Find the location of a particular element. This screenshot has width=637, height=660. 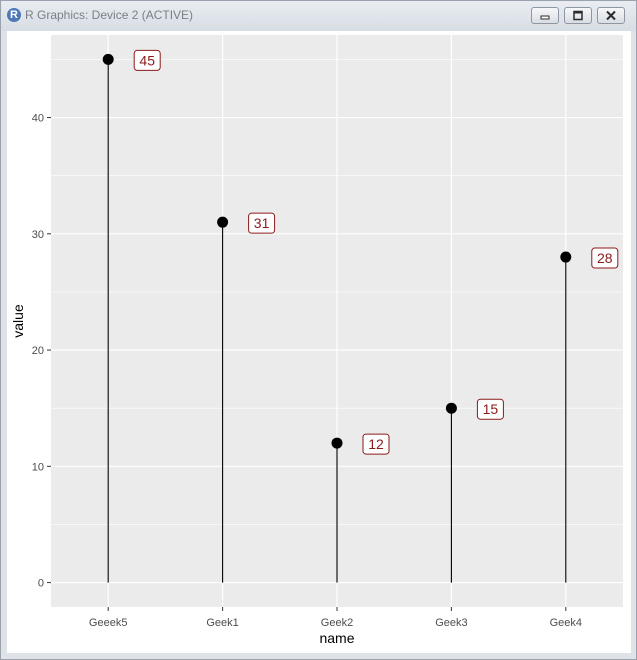

close-icon is located at coordinates (611, 15).